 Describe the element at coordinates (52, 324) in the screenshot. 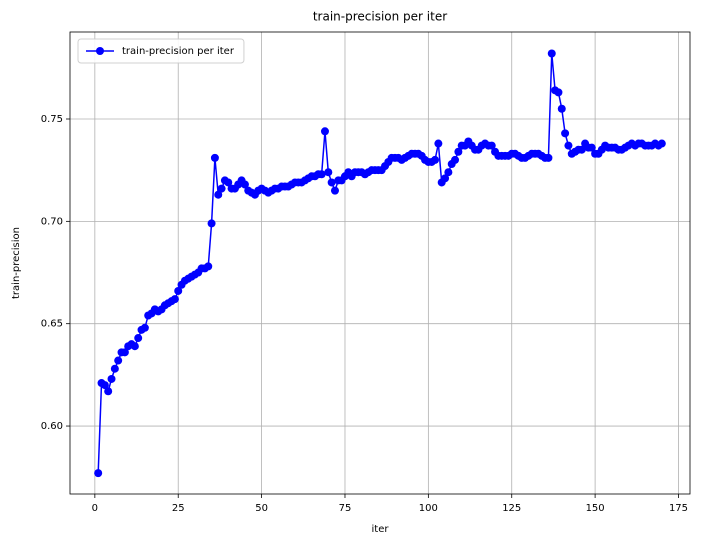

I see `y-tick-label: 0.65` at that location.